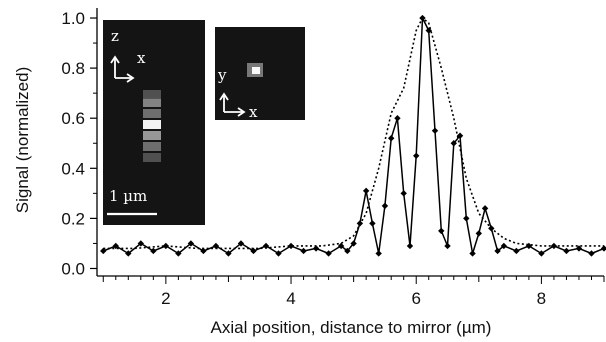  What do you see at coordinates (73, 168) in the screenshot?
I see `y-tick-label: 0.4` at bounding box center [73, 168].